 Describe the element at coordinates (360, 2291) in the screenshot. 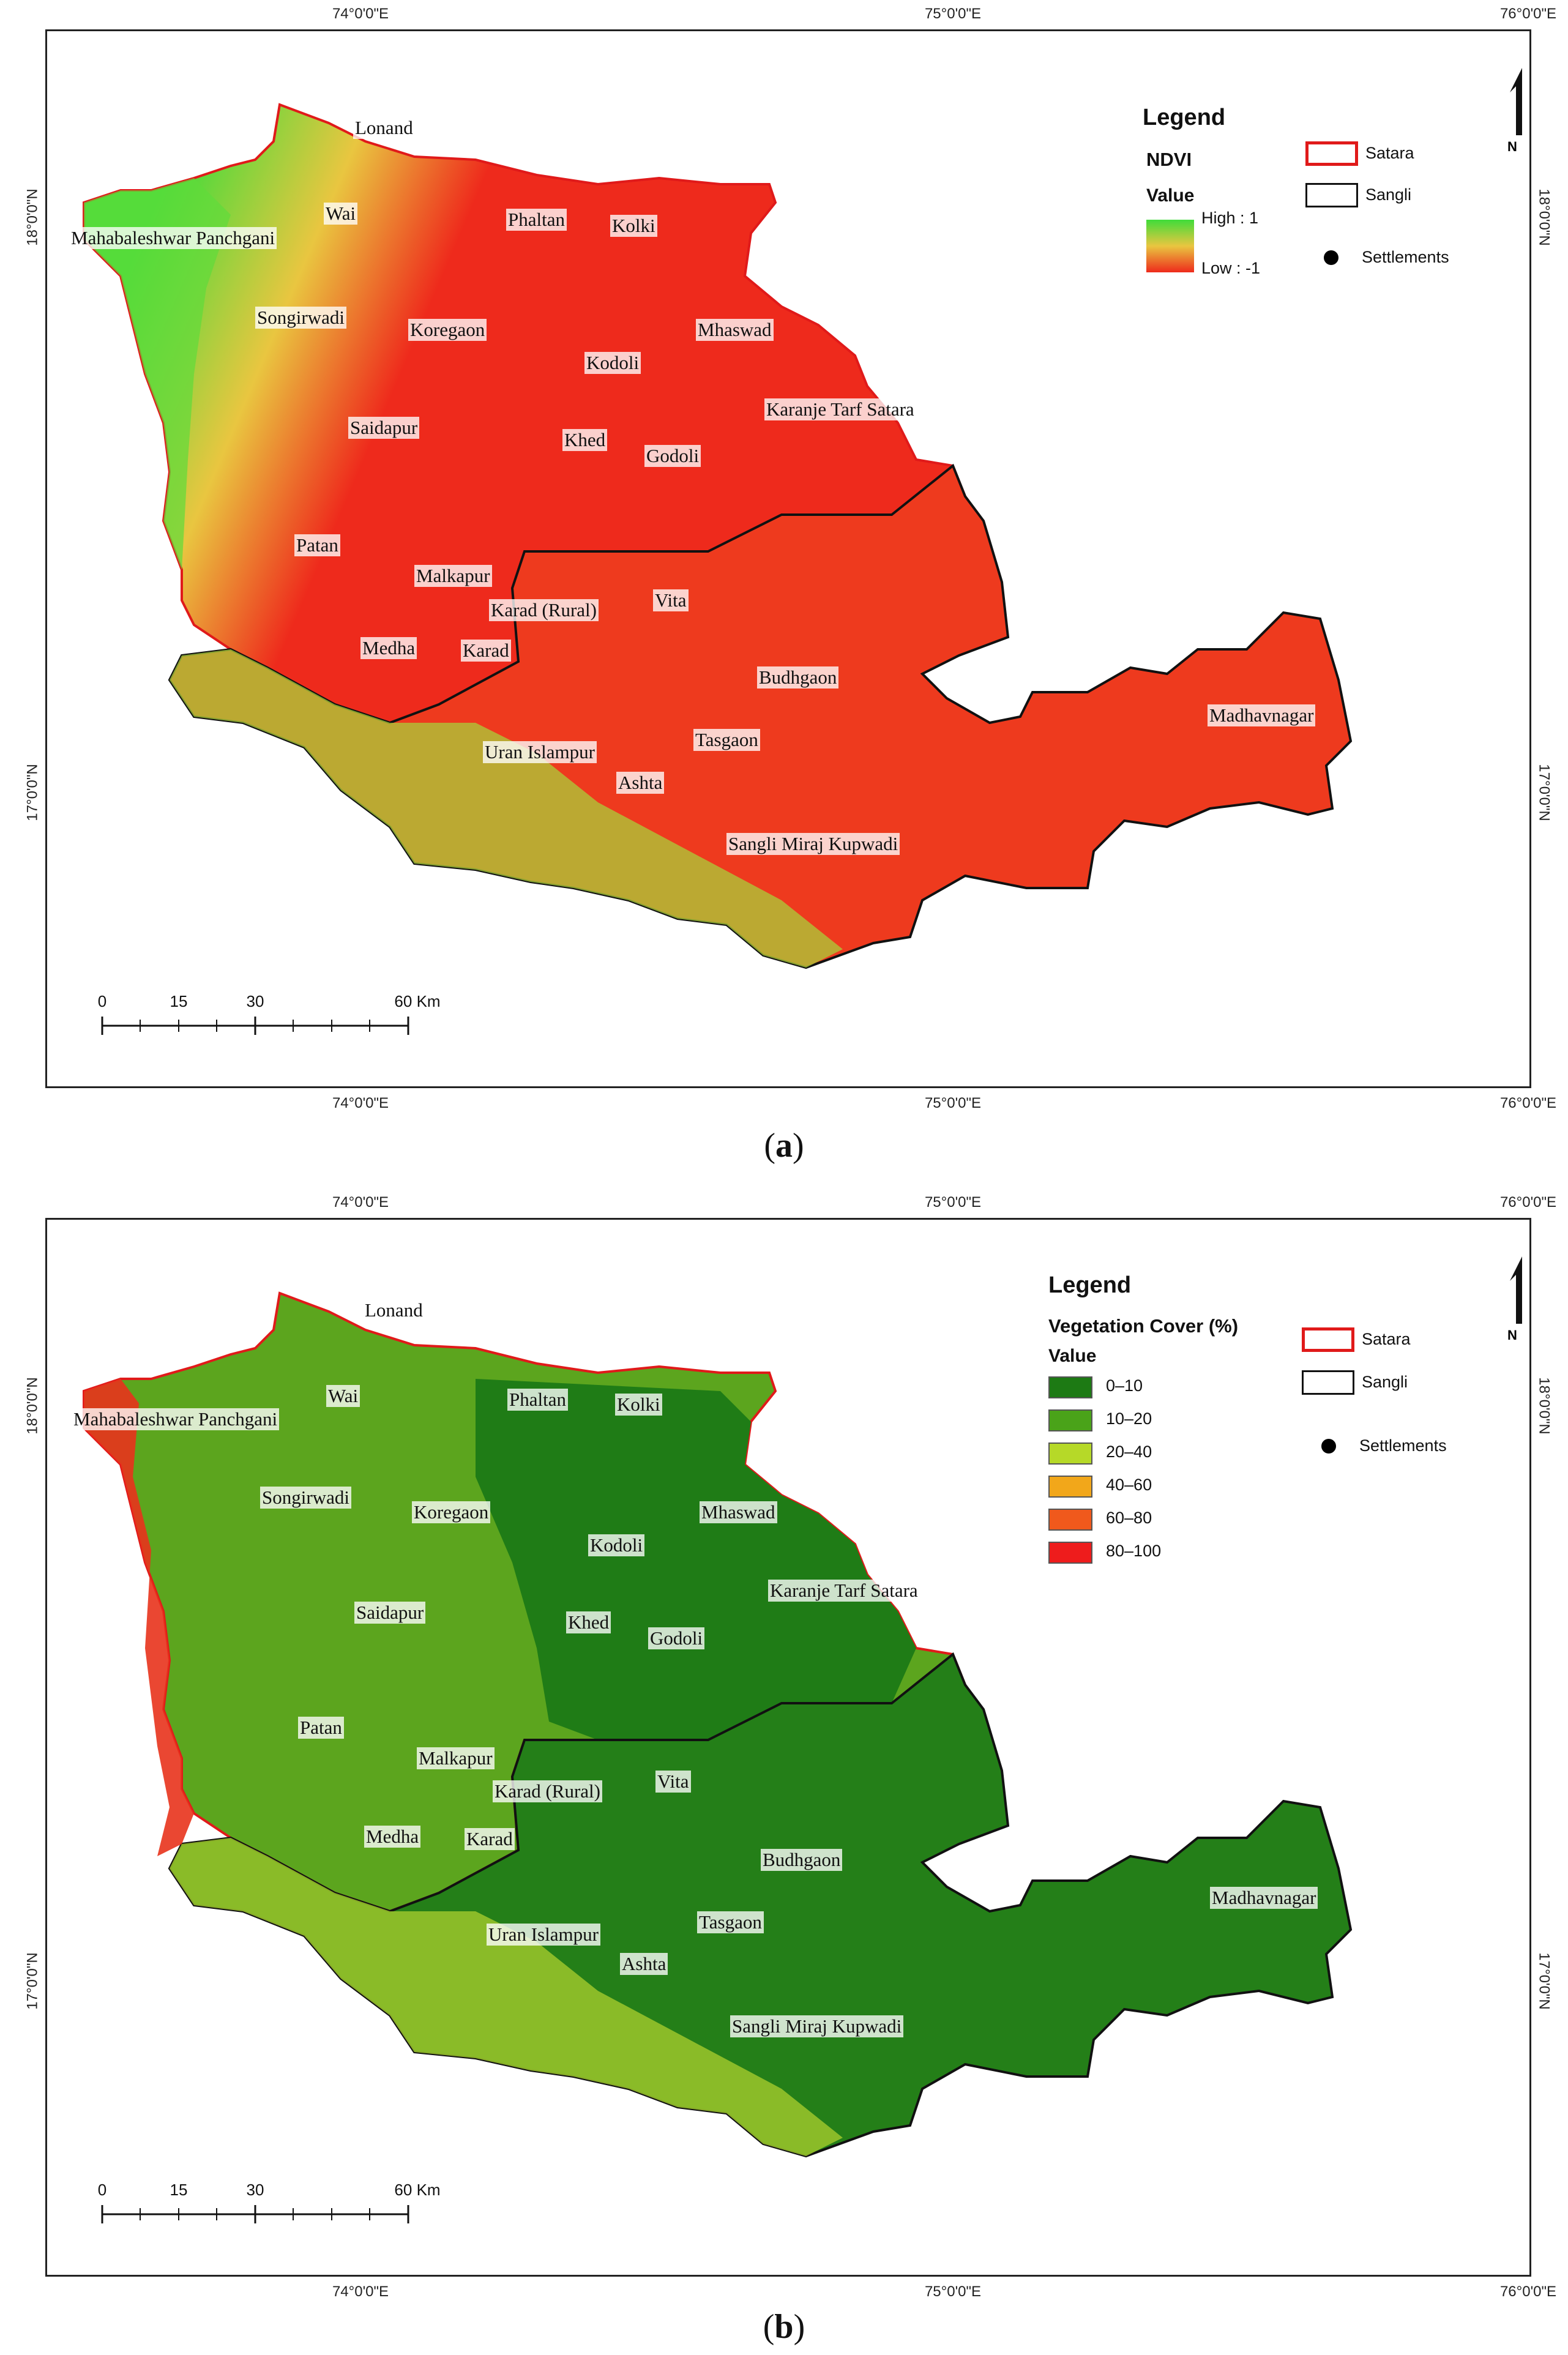

I see `bottom-tick-74e: 74°0'0"E` at that location.